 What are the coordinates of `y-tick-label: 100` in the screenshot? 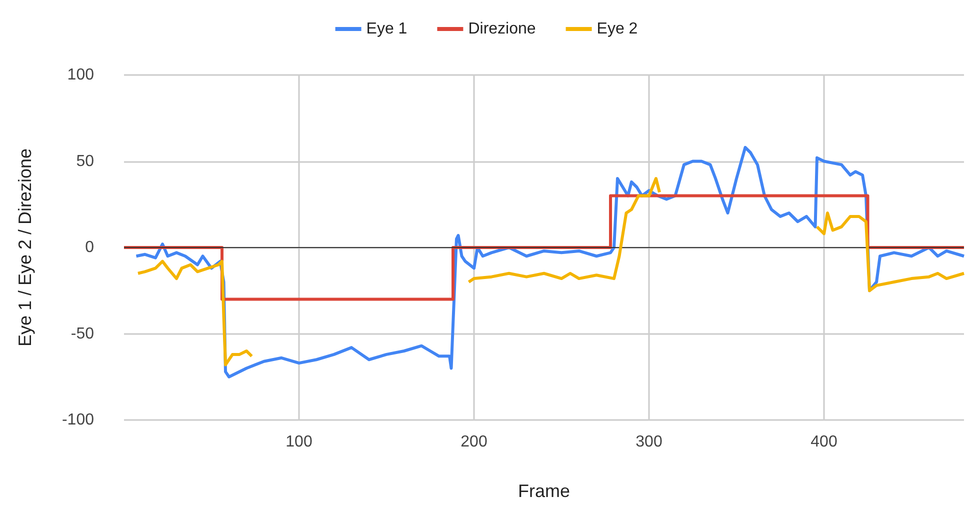 It's located at (80, 75).